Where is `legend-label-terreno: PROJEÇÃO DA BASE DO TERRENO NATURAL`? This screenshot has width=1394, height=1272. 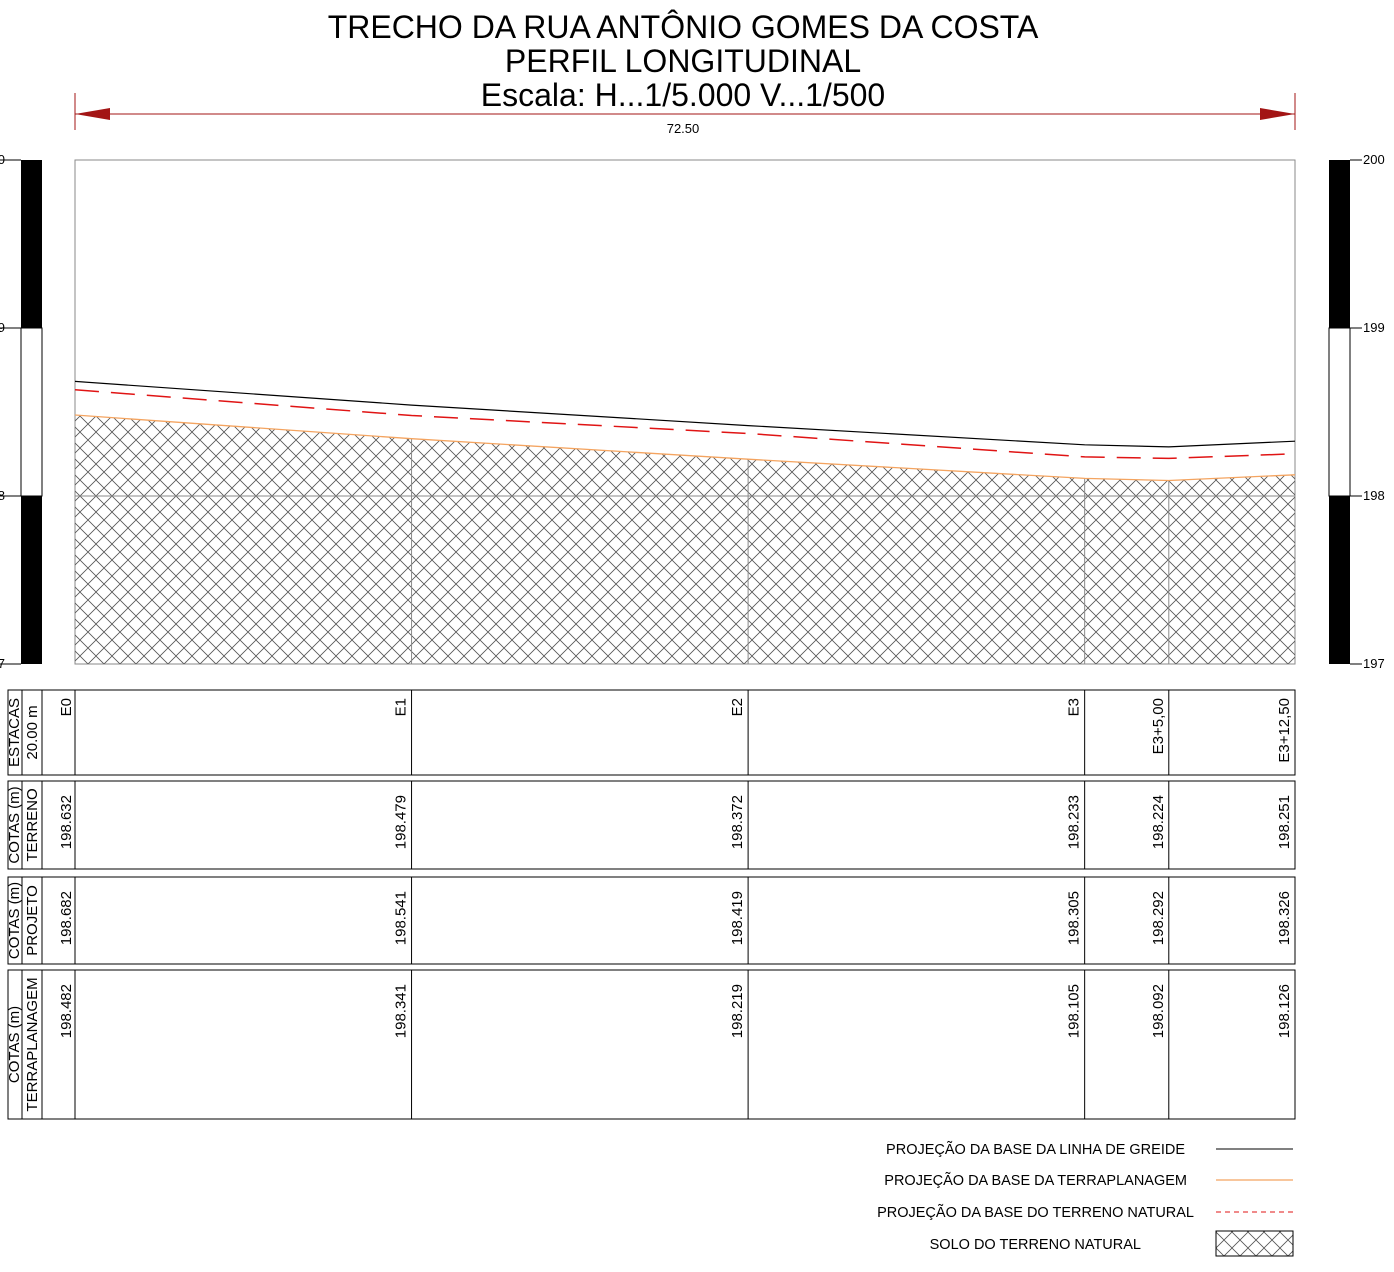
legend-label-terreno: PROJEÇÃO DA BASE DO TERRENO NATURAL is located at coordinates (1035, 1212).